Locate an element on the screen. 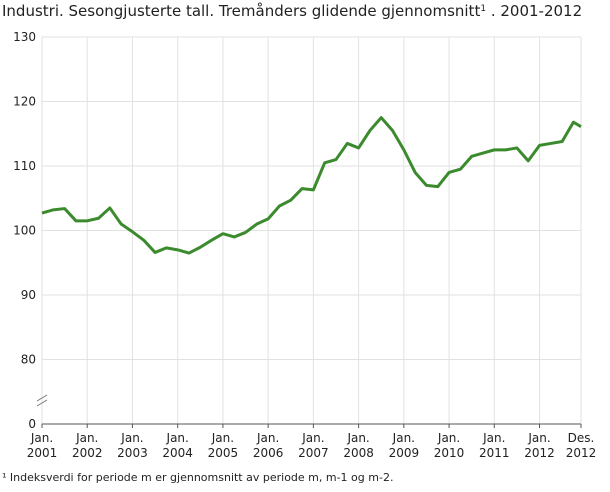 The image size is (610, 492). x-tick-label: Jan. 2006 is located at coordinates (268, 445).